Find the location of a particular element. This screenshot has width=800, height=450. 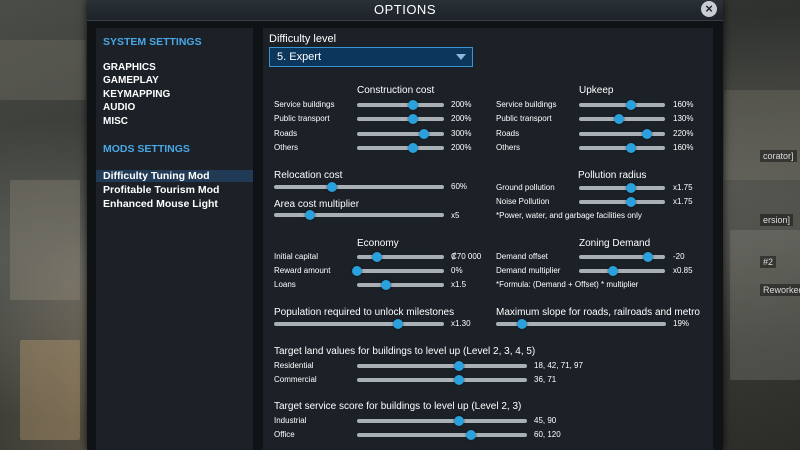

sidebar-item-misc: MISC is located at coordinates (115, 121).